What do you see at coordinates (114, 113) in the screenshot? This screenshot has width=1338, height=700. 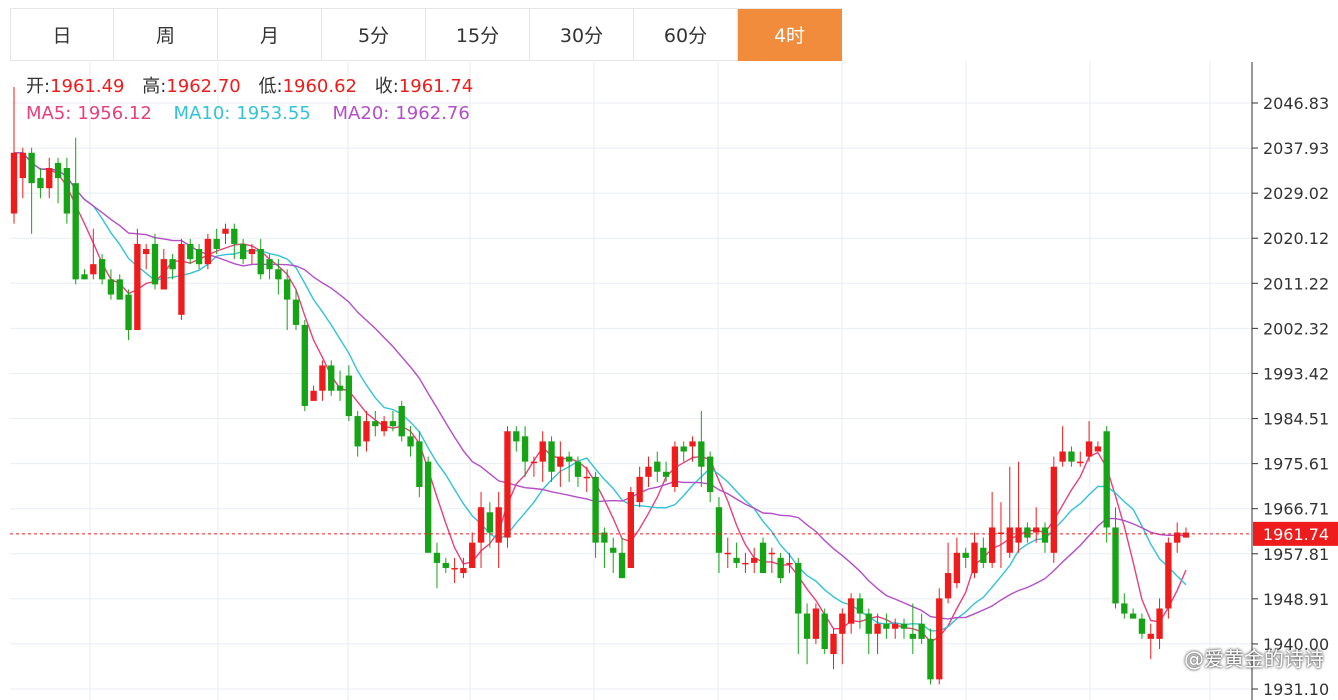 I see `ma5-value: 1956.12` at bounding box center [114, 113].